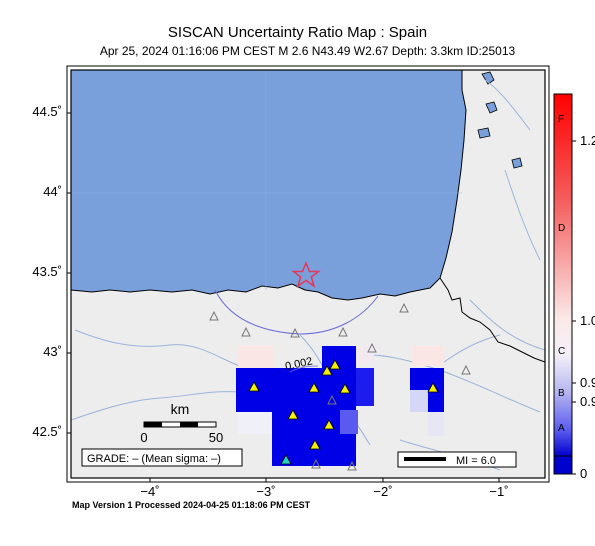 The height and width of the screenshot is (546, 595). I want to click on lon-tick-label: −1˚, so click(499, 491).